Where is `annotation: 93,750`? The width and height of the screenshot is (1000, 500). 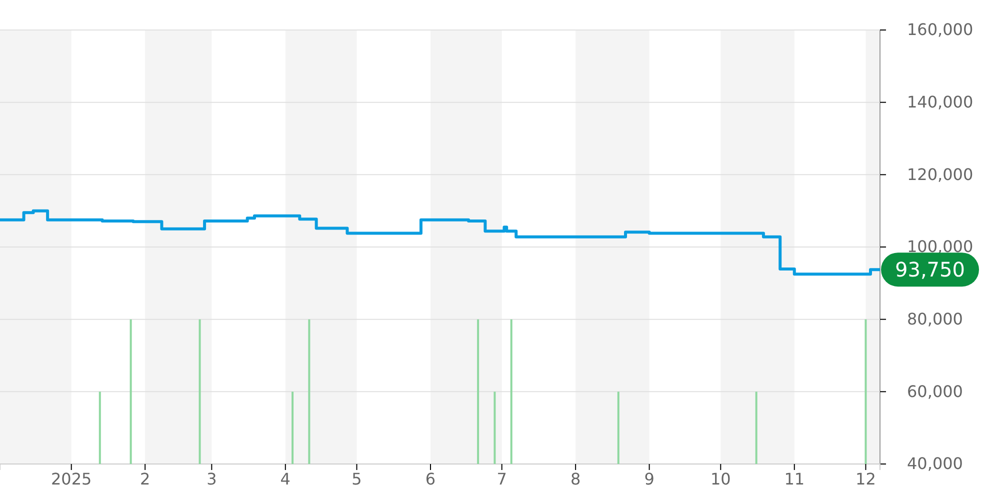 annotation: 93,750 is located at coordinates (930, 270).